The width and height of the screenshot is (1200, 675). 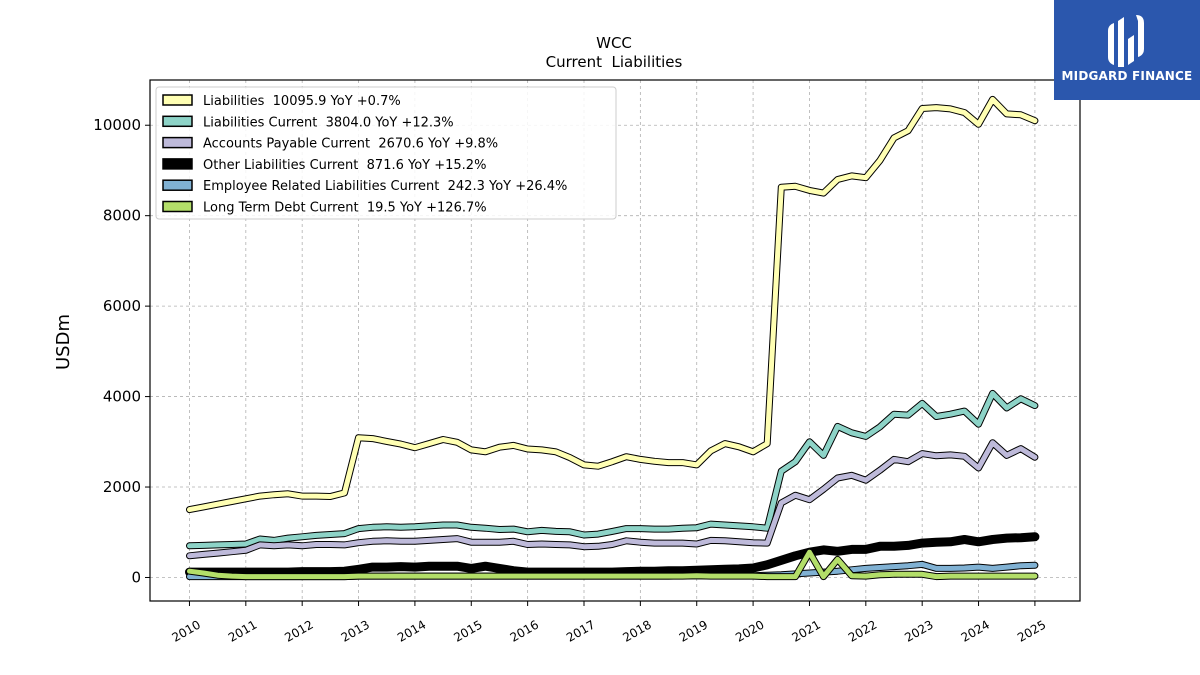 I want to click on x-tick-label: 2020, so click(x=749, y=630).